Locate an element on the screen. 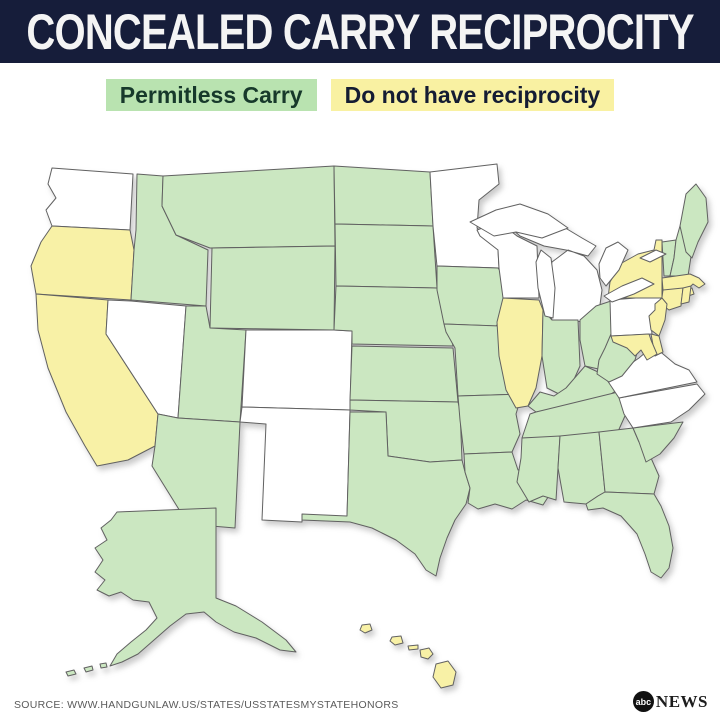  legend-no-reciprocity: Do not have reciprocity is located at coordinates (472, 95).